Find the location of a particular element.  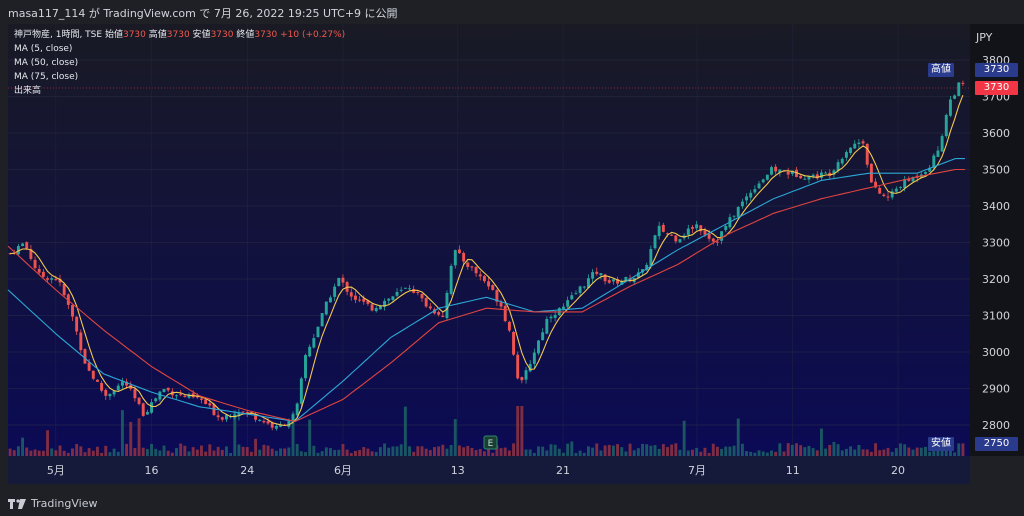

x-tick-label: 20 is located at coordinates (898, 470).